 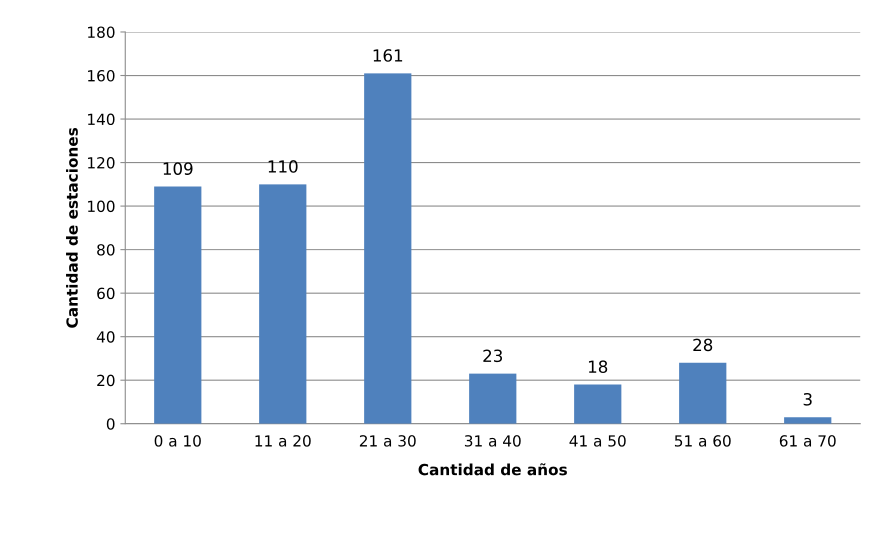 I want to click on x-tick-label: 51 a 60, so click(x=702, y=441).